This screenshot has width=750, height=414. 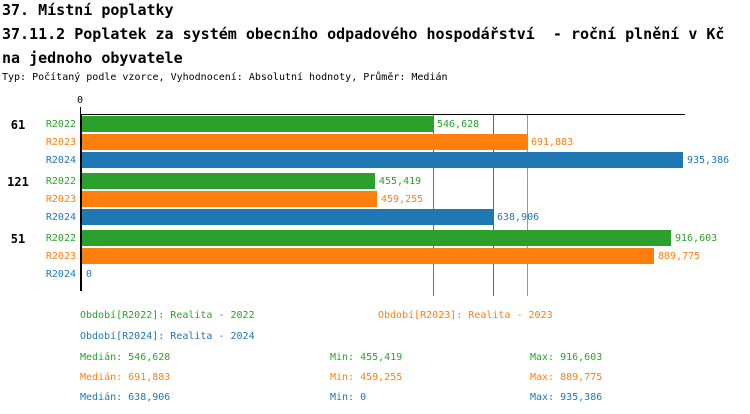 I want to click on stat-min-r2024: Min: 0, so click(x=348, y=397).